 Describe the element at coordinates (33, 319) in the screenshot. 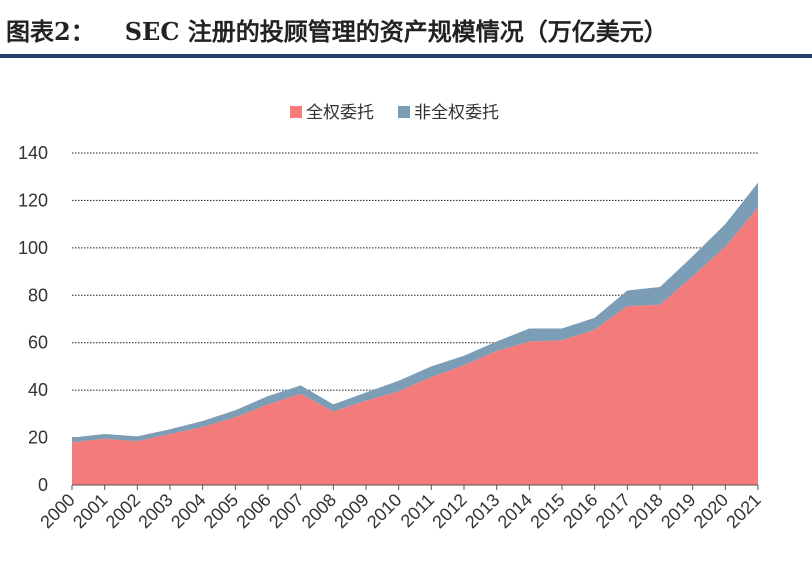

I see `y-axis-ticks: 0 20 40 60 80 100 120 140` at that location.